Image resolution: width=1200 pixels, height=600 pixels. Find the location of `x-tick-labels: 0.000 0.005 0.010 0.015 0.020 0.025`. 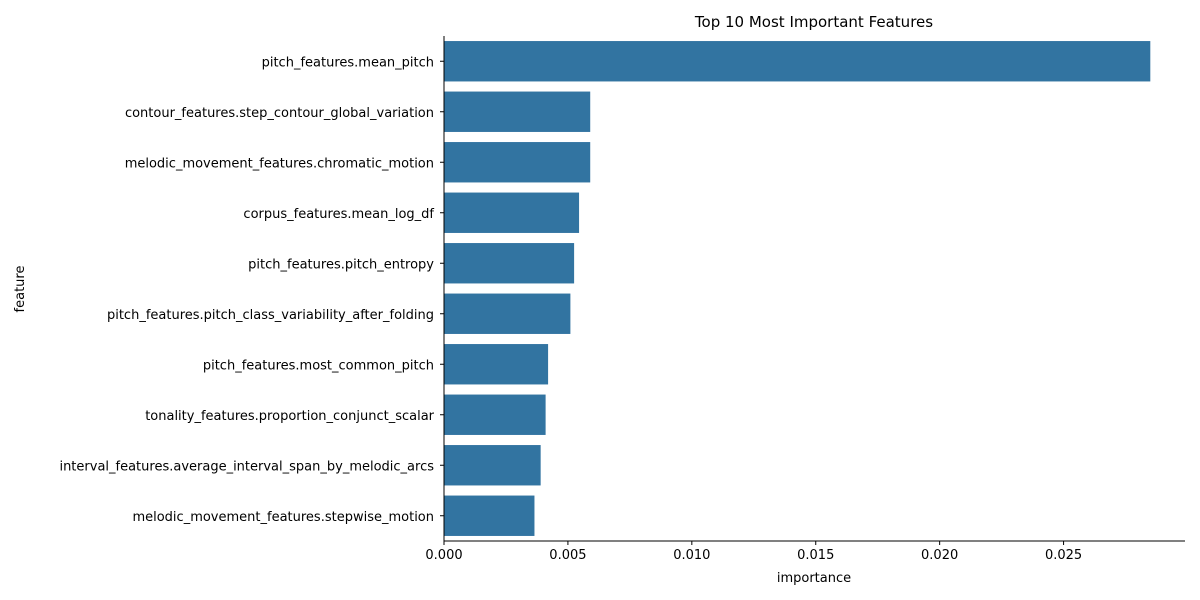

x-tick-labels: 0.000 0.005 0.010 0.015 0.020 0.025 is located at coordinates (753, 552).